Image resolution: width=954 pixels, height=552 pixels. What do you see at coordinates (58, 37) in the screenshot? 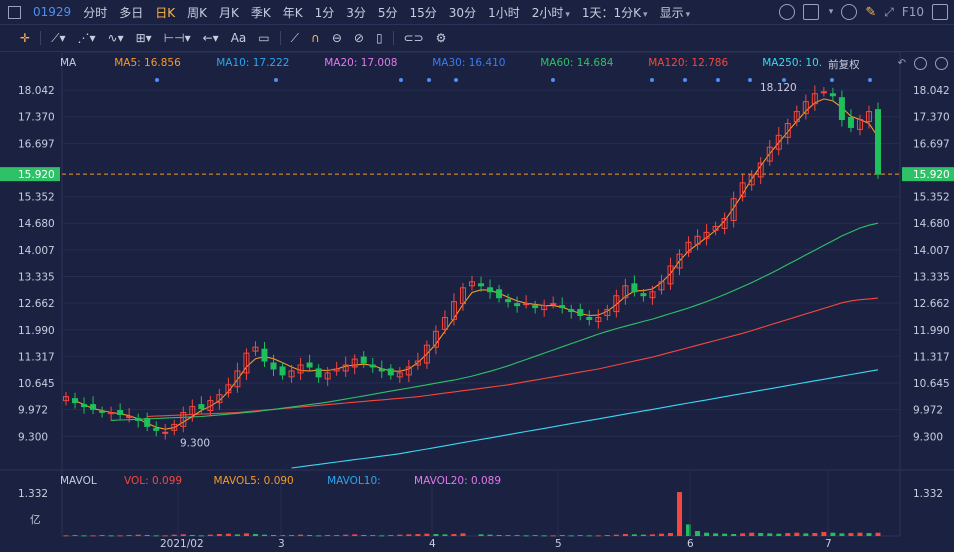
I see `line-tool-icon: ⟋▾` at bounding box center [58, 37].